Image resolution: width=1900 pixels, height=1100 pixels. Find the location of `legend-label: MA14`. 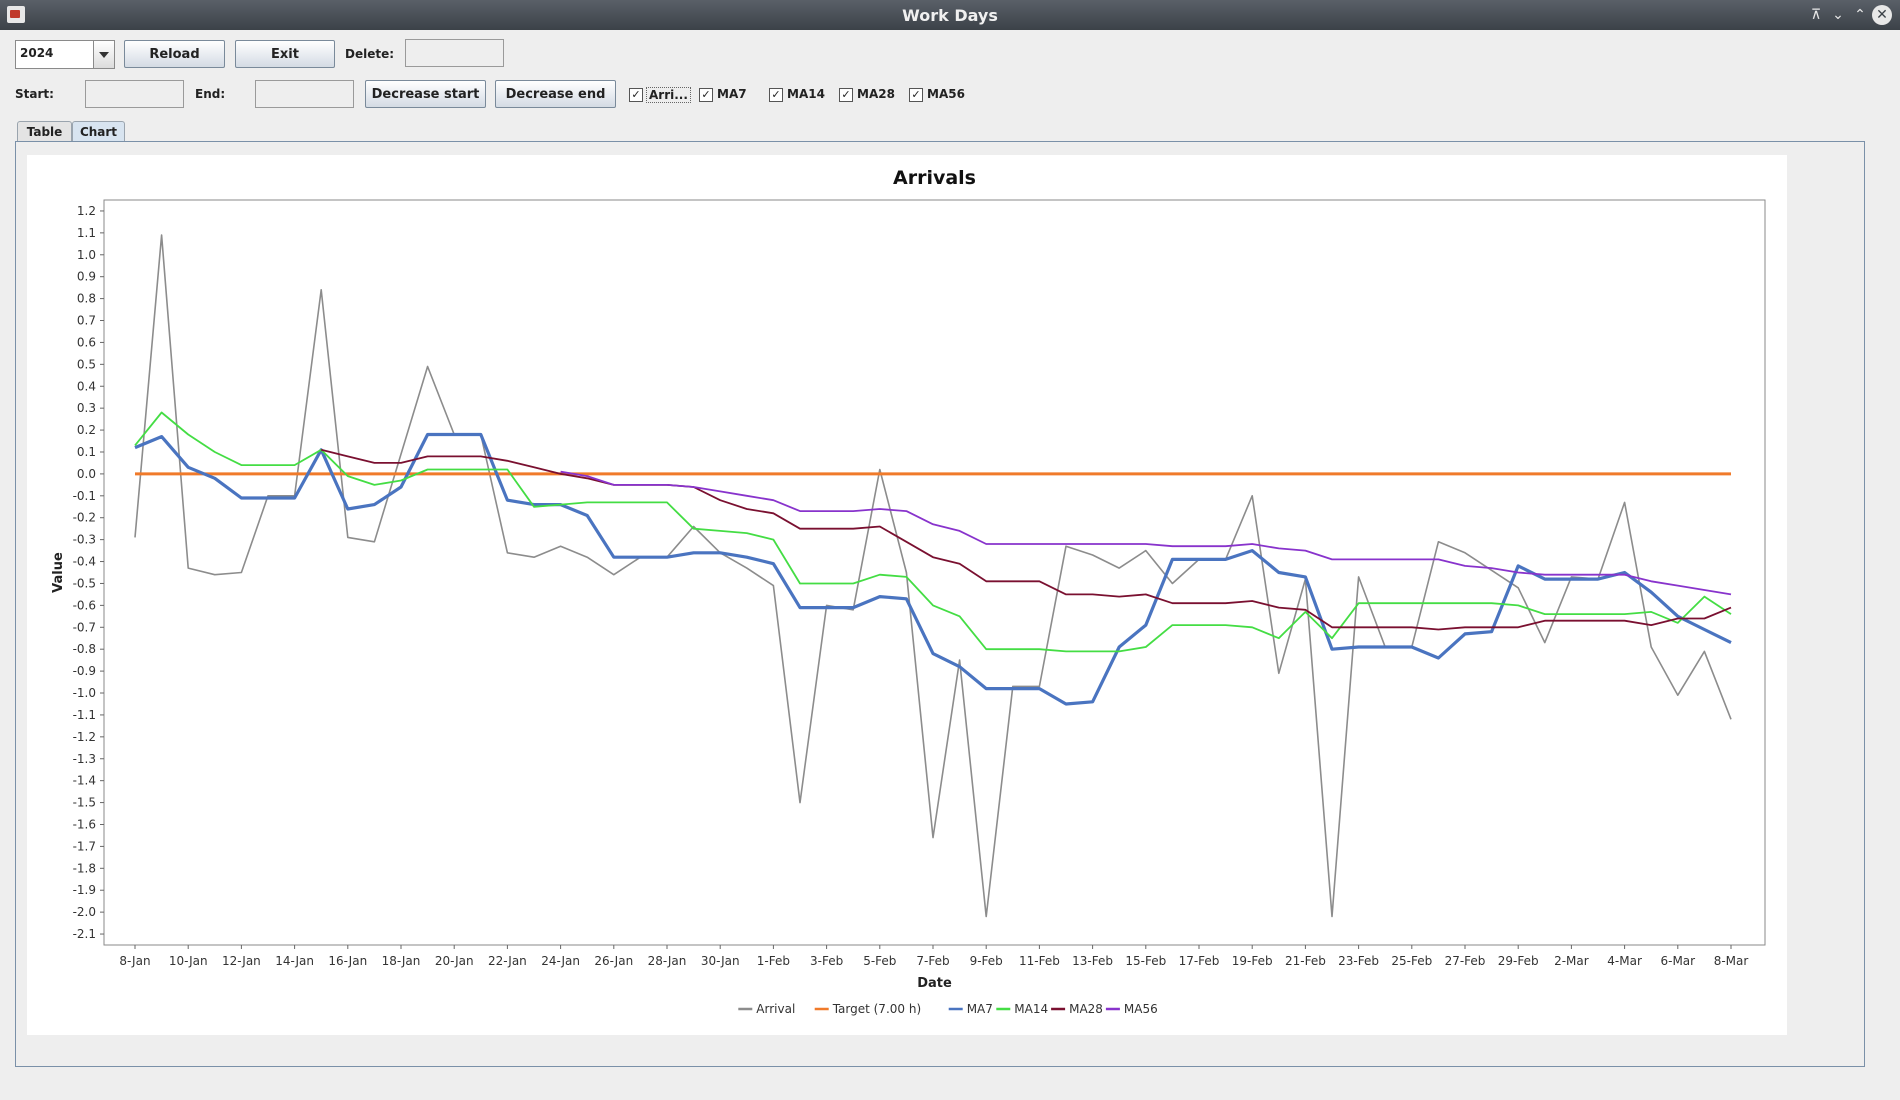

legend-label: MA14 is located at coordinates (1031, 1009).